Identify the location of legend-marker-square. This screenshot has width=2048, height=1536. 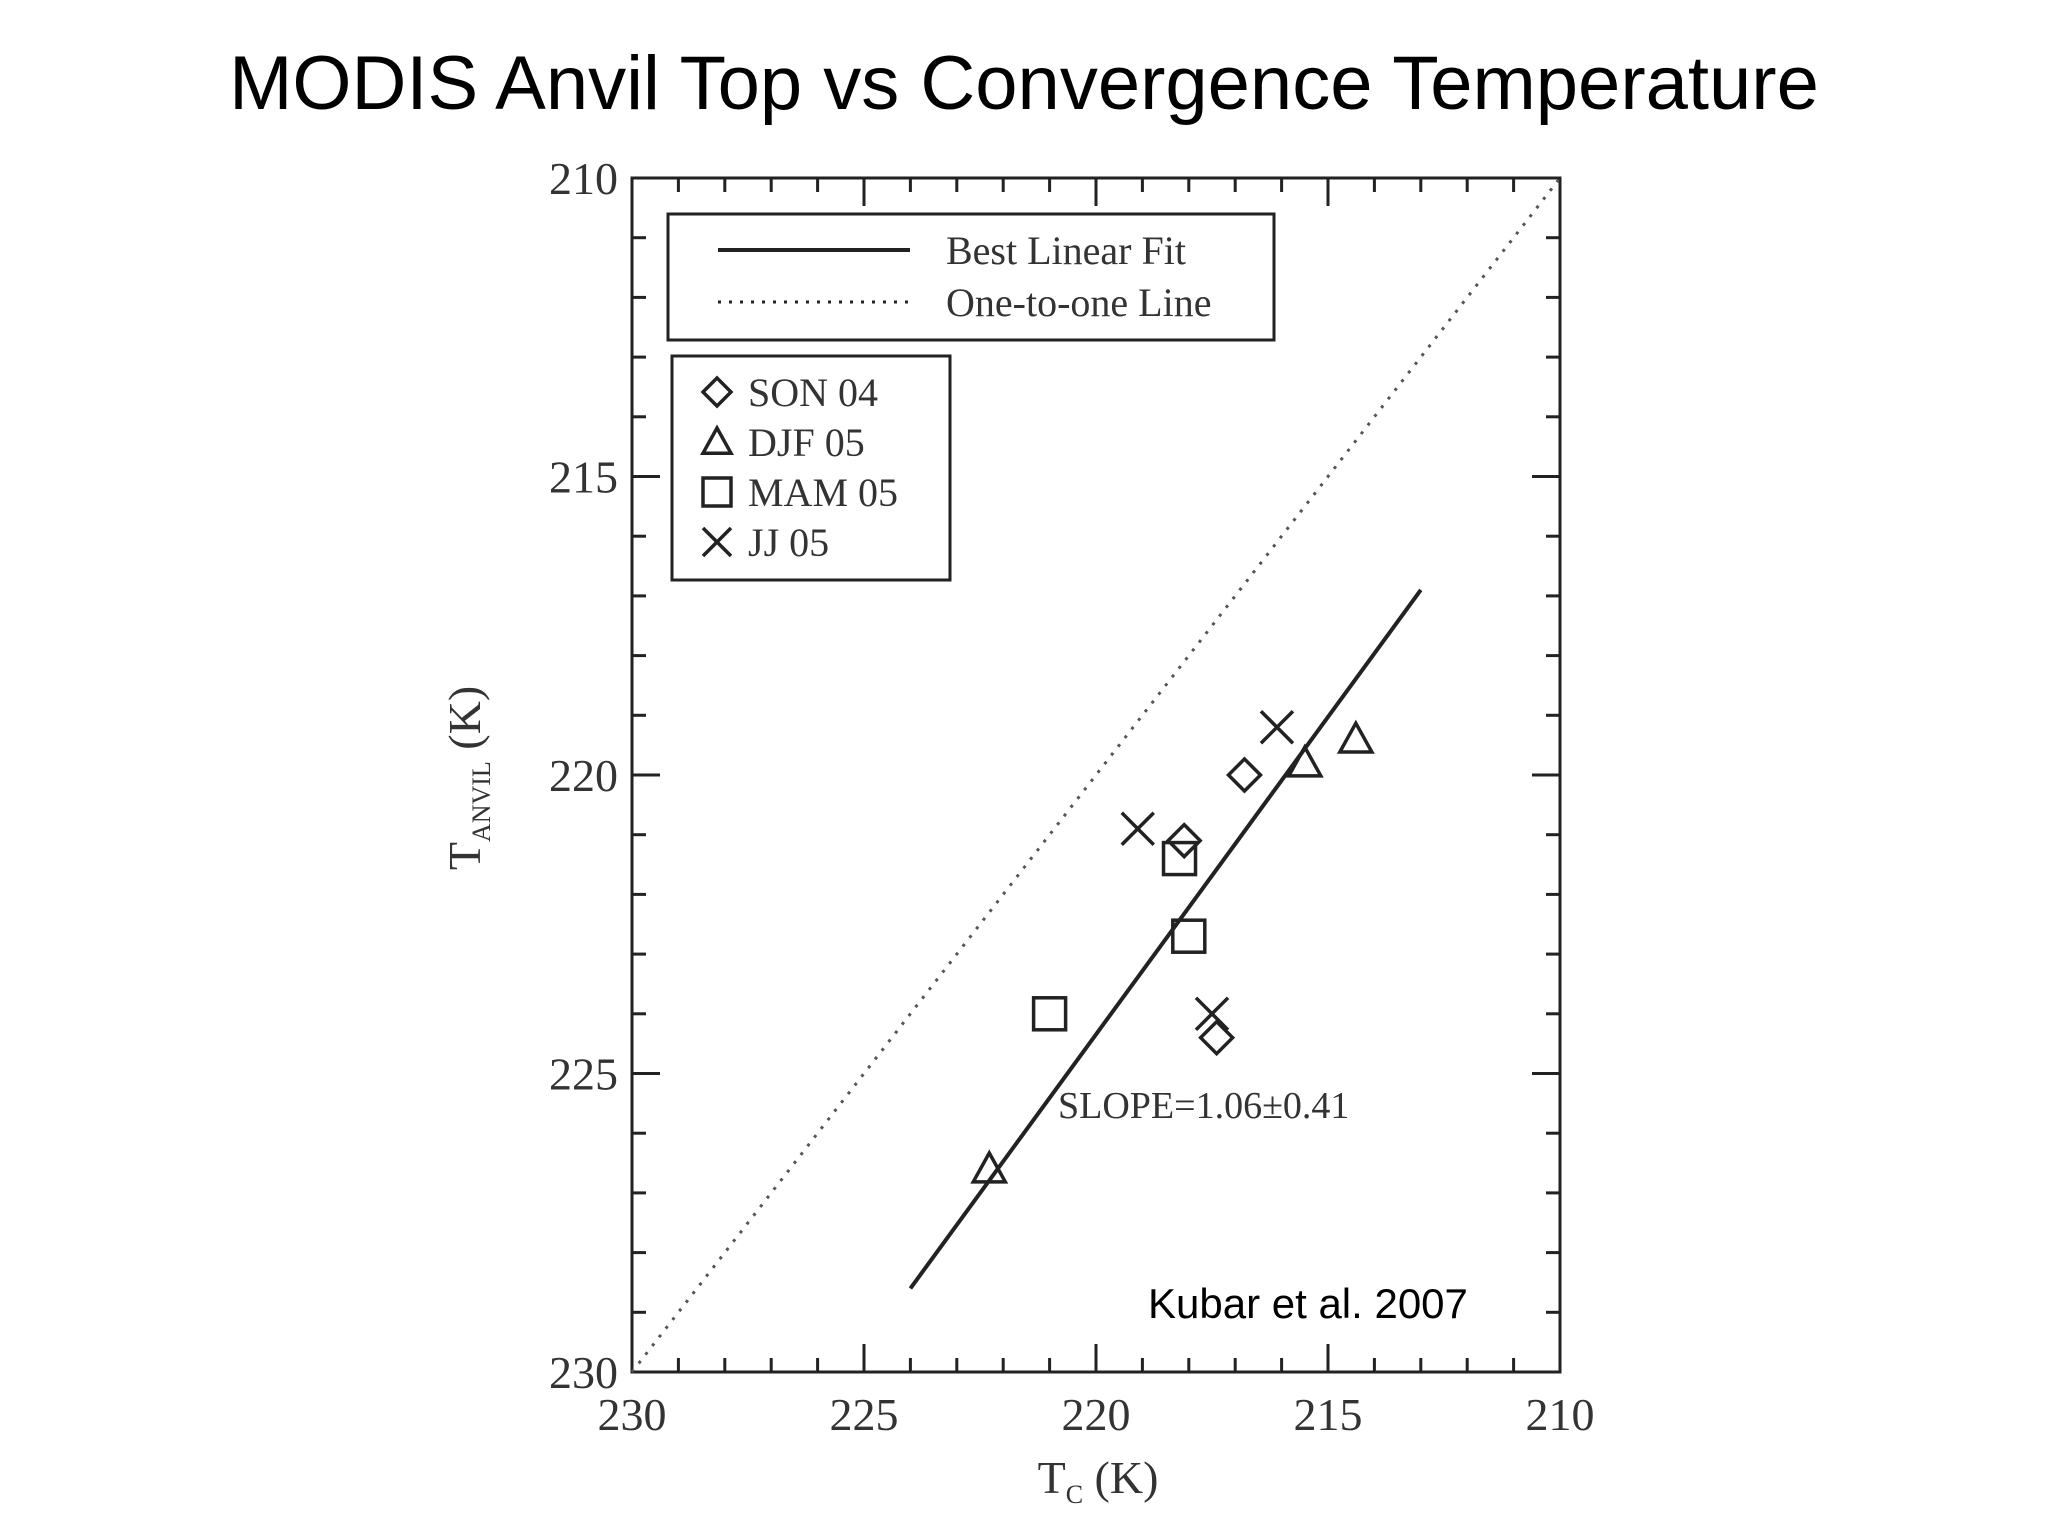
(717, 492).